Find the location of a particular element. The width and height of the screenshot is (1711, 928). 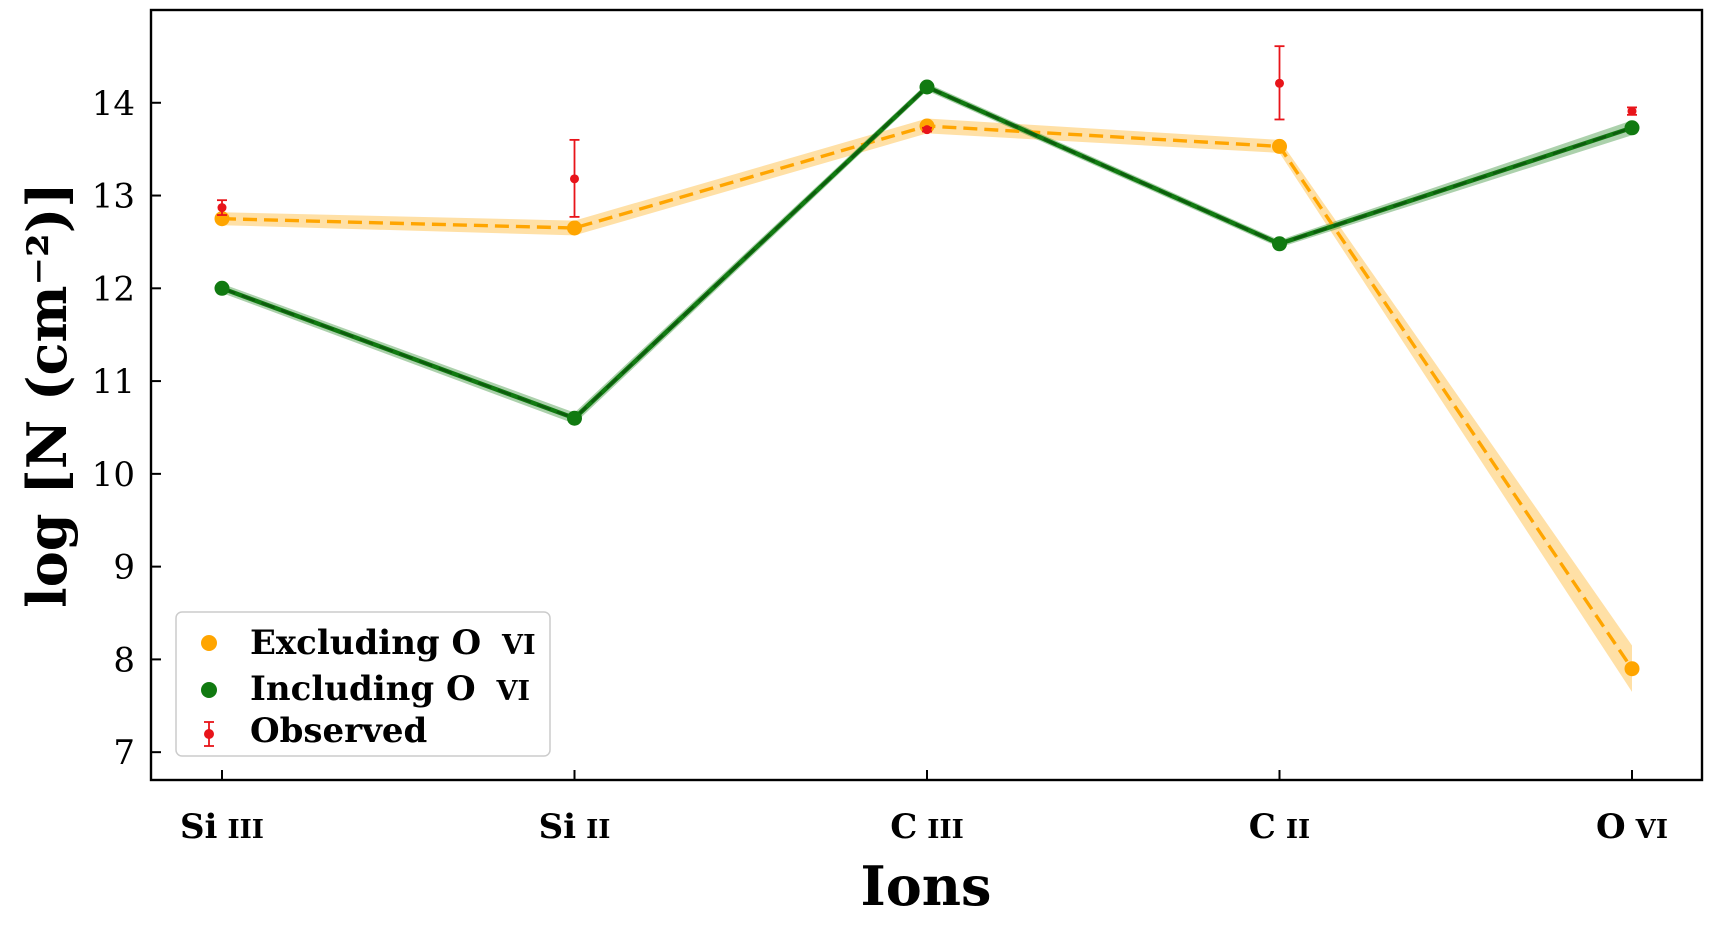

y-axis-title: log [N (cm⁻²)] is located at coordinates (47, 395).